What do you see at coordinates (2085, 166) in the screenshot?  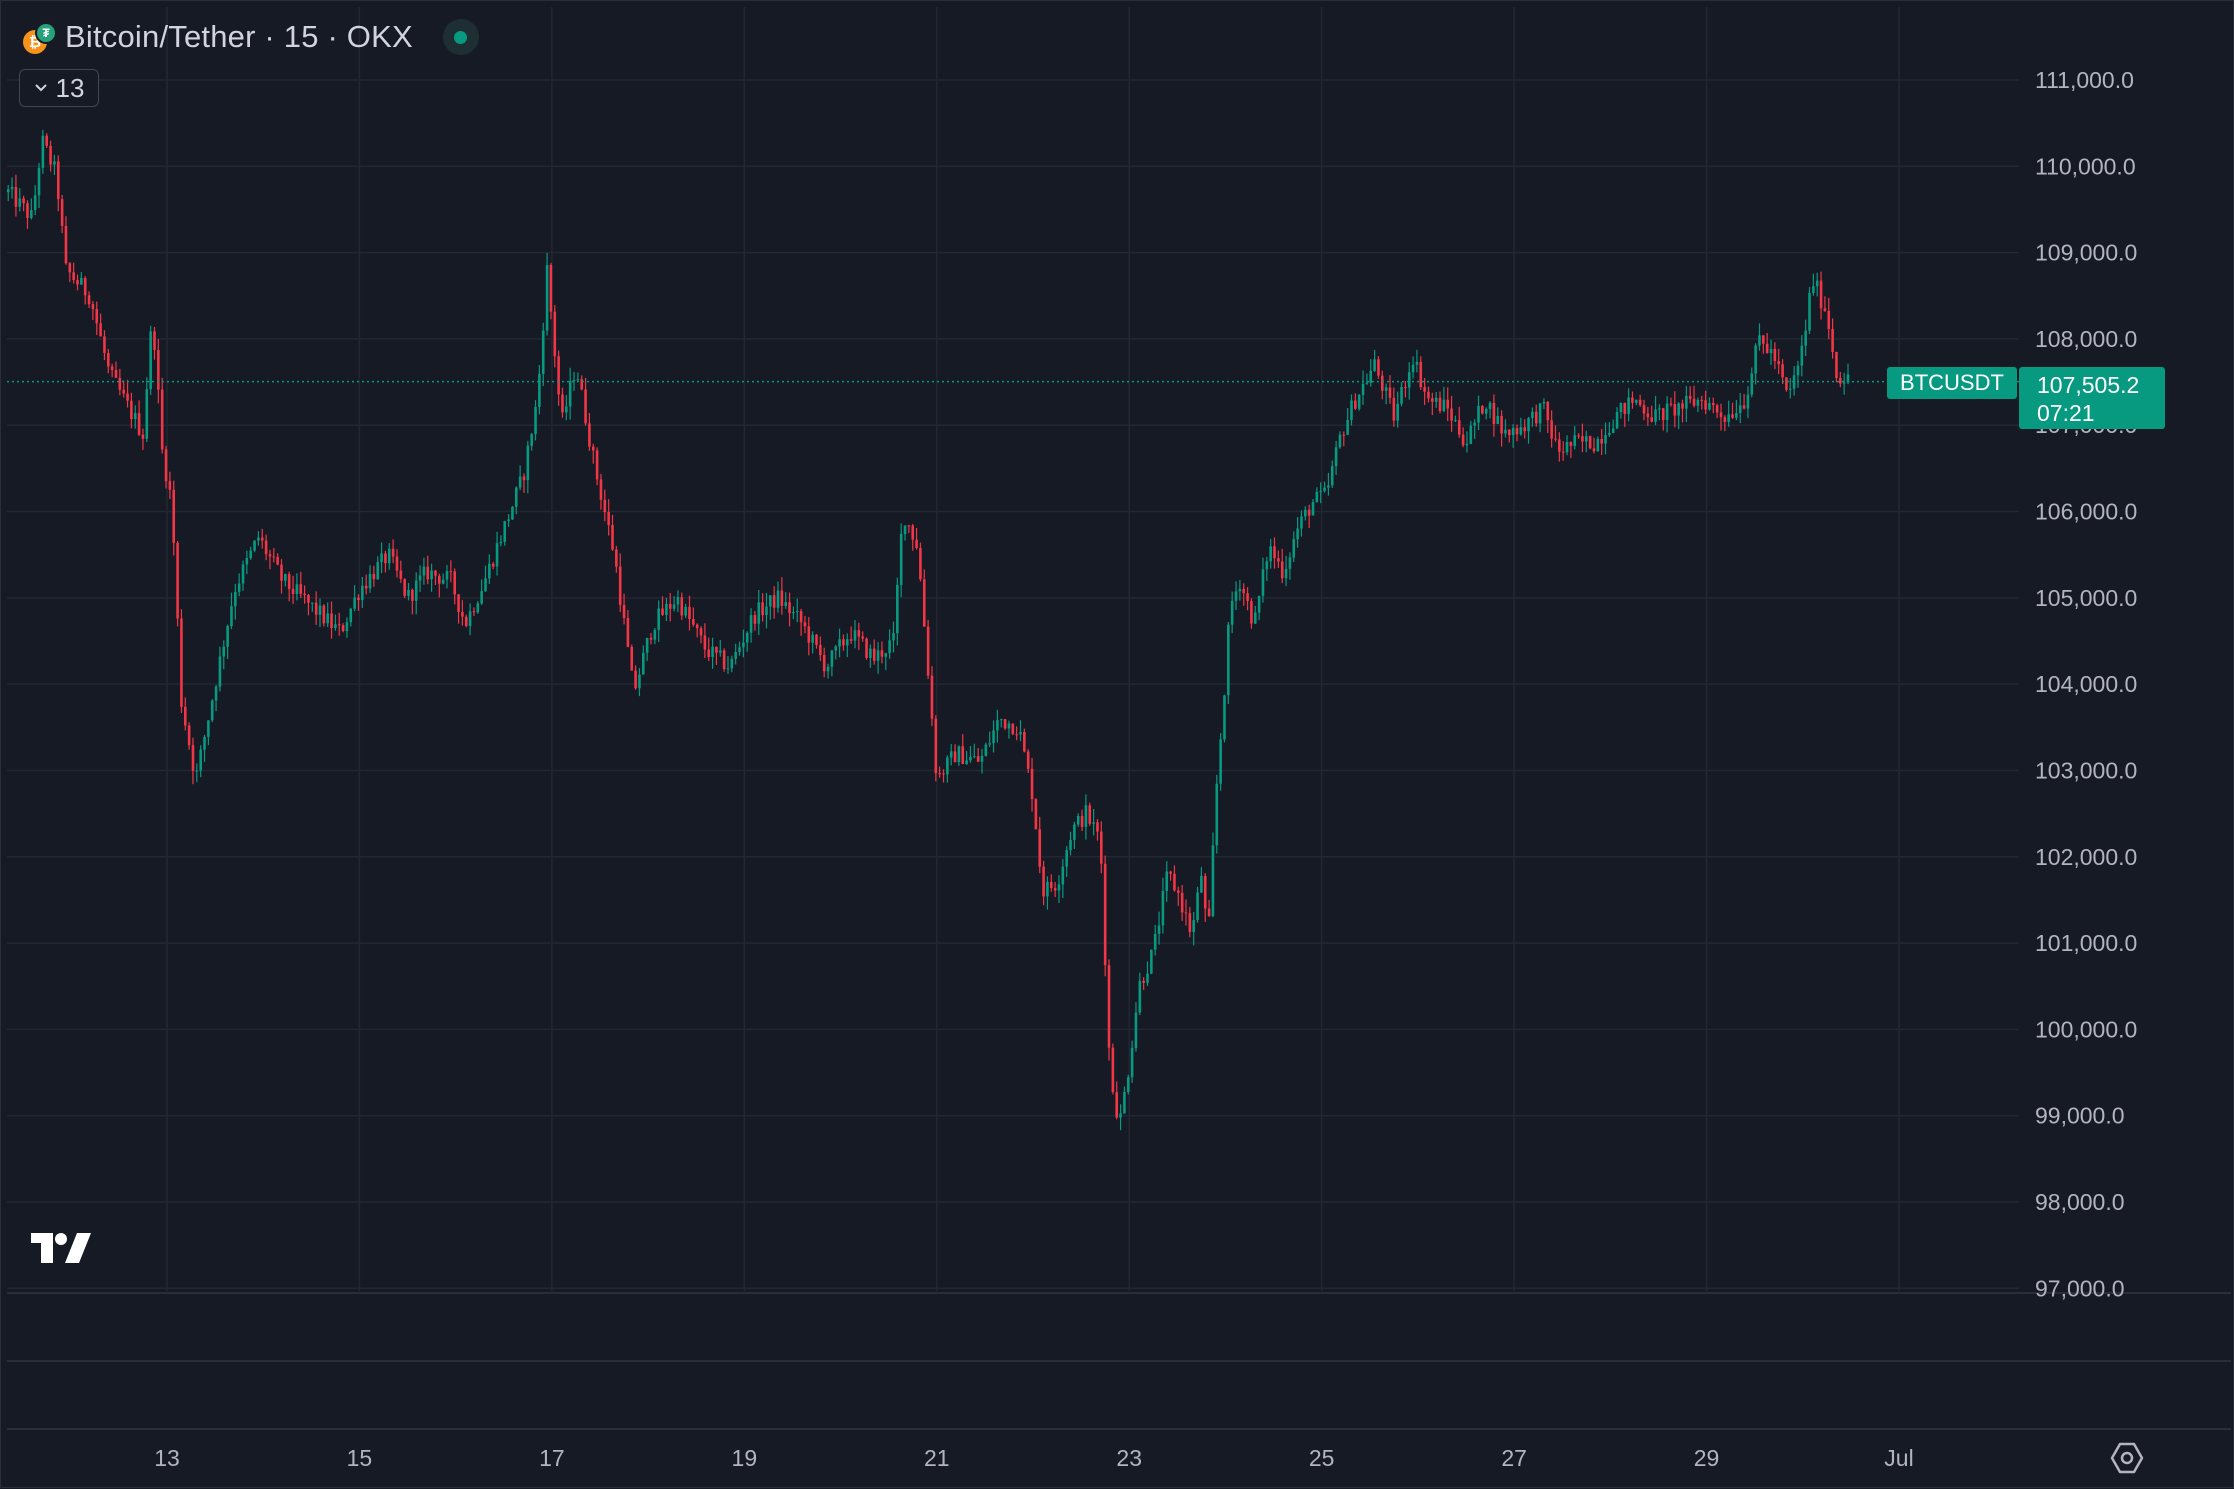 I see `price-axis-tick-label: 110,000.0` at bounding box center [2085, 166].